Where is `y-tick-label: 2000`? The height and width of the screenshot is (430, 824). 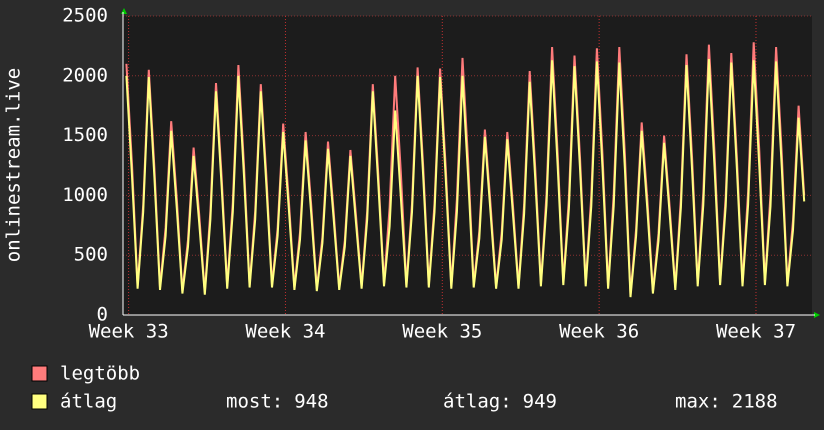 y-tick-label: 2000 is located at coordinates (85, 75).